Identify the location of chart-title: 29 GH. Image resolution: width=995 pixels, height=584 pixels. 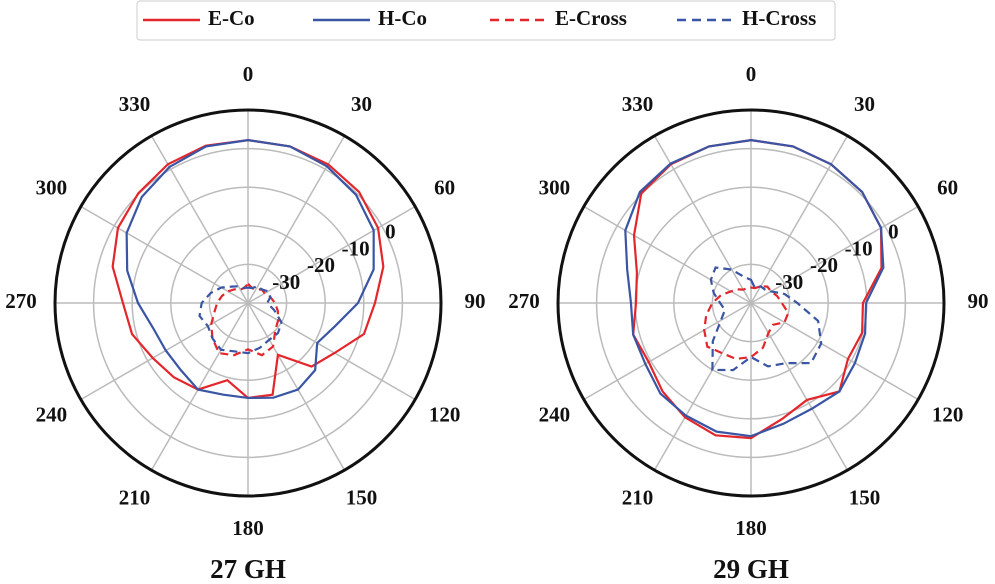
(751, 569).